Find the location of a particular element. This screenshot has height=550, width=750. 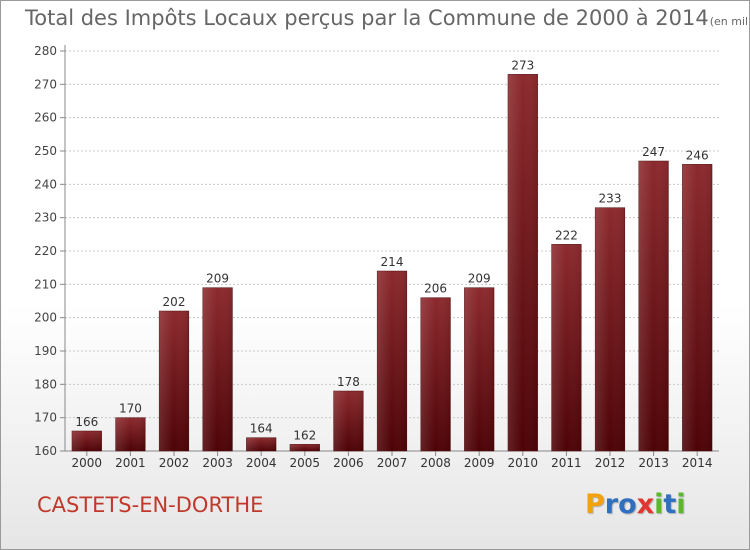

x-tick-label: 2002 is located at coordinates (174, 463).